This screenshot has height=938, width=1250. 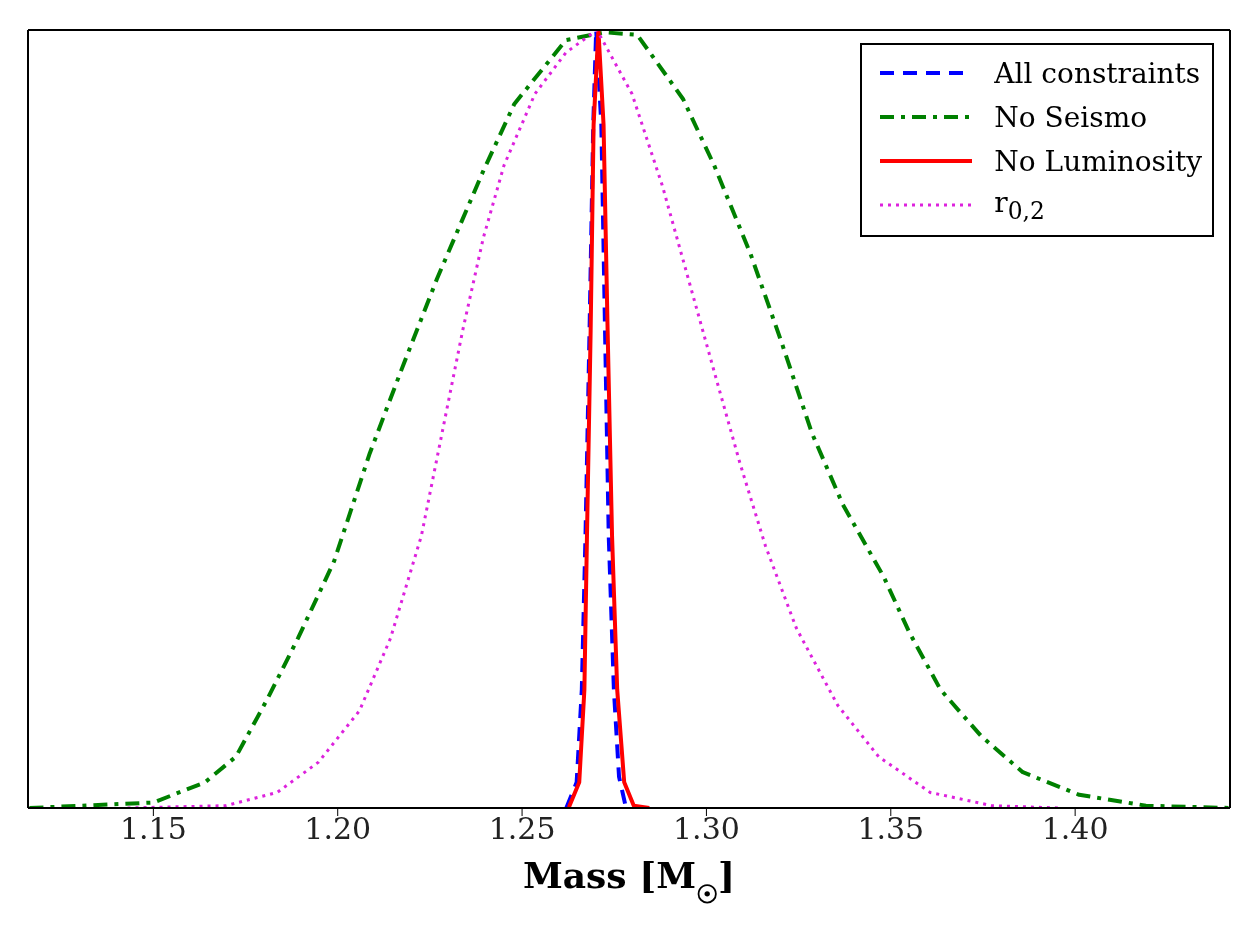 What do you see at coordinates (1071, 117) in the screenshot?
I see `legend-label: No Seismo` at bounding box center [1071, 117].